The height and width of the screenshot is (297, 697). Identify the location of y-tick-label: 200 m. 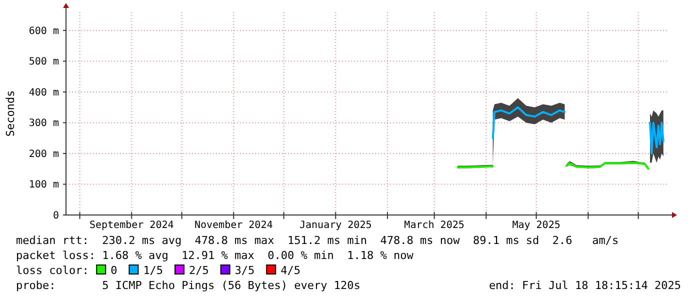
(43, 154).